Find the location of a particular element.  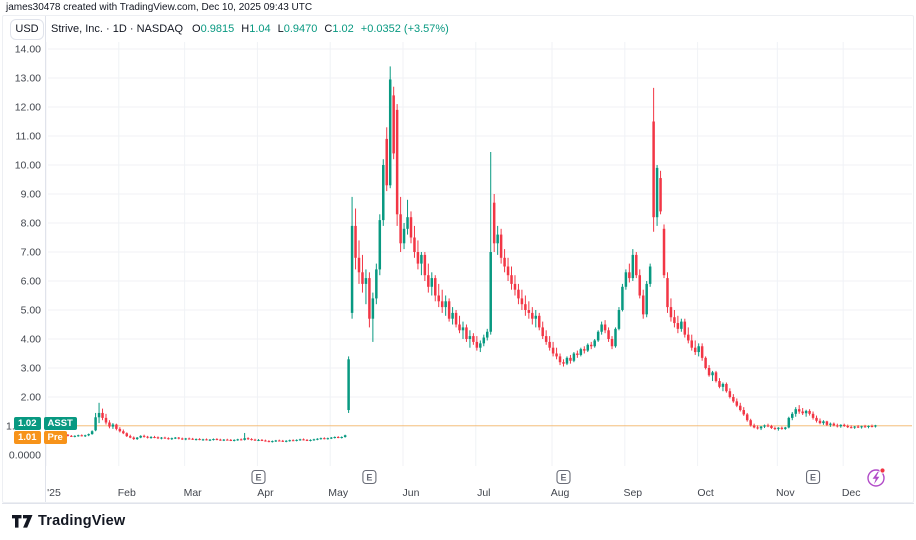

price-axis-label: 7.00 is located at coordinates (31, 253).